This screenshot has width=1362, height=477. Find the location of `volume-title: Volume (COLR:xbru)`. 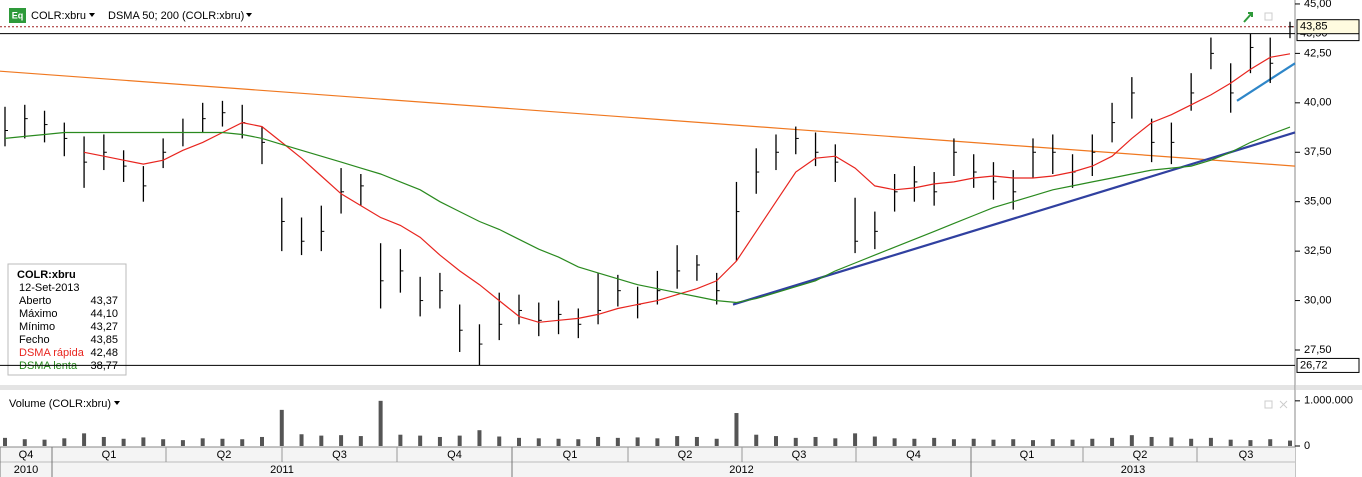

volume-title: Volume (COLR:xbru) is located at coordinates (60, 404).